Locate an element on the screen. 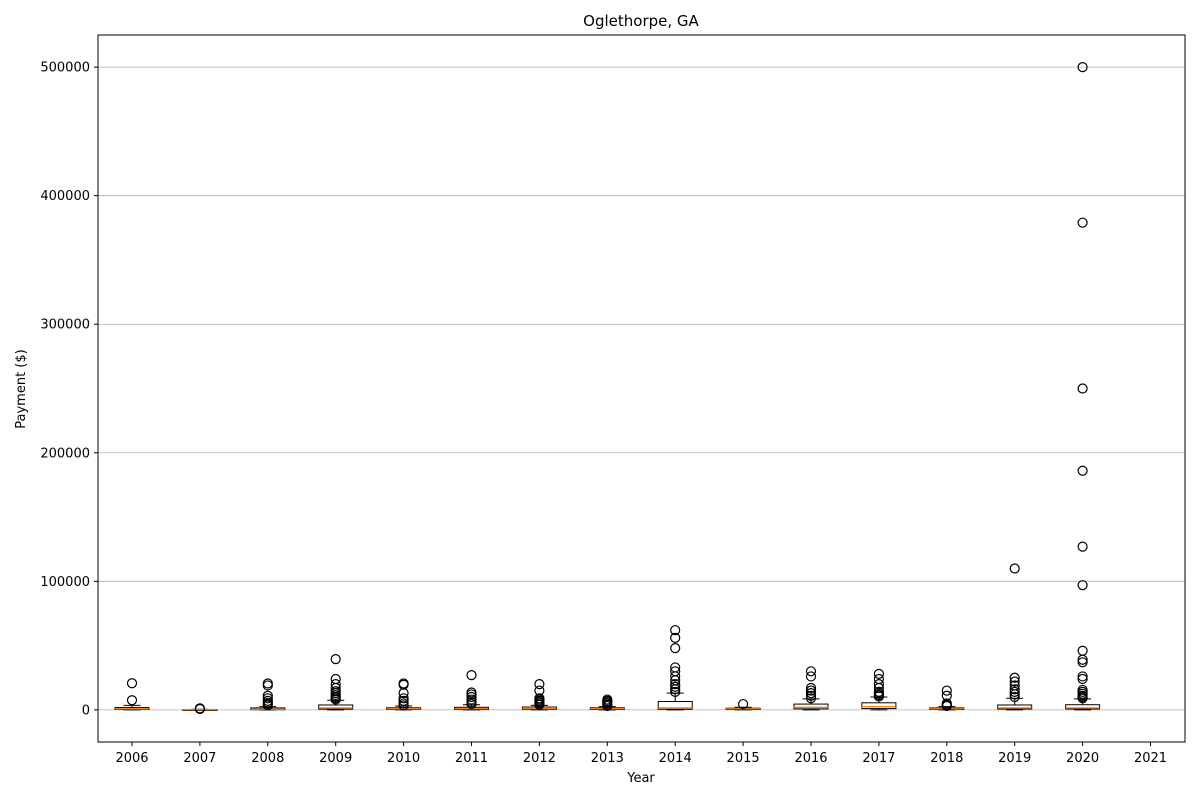  x-tick-label: 2013 is located at coordinates (607, 758).